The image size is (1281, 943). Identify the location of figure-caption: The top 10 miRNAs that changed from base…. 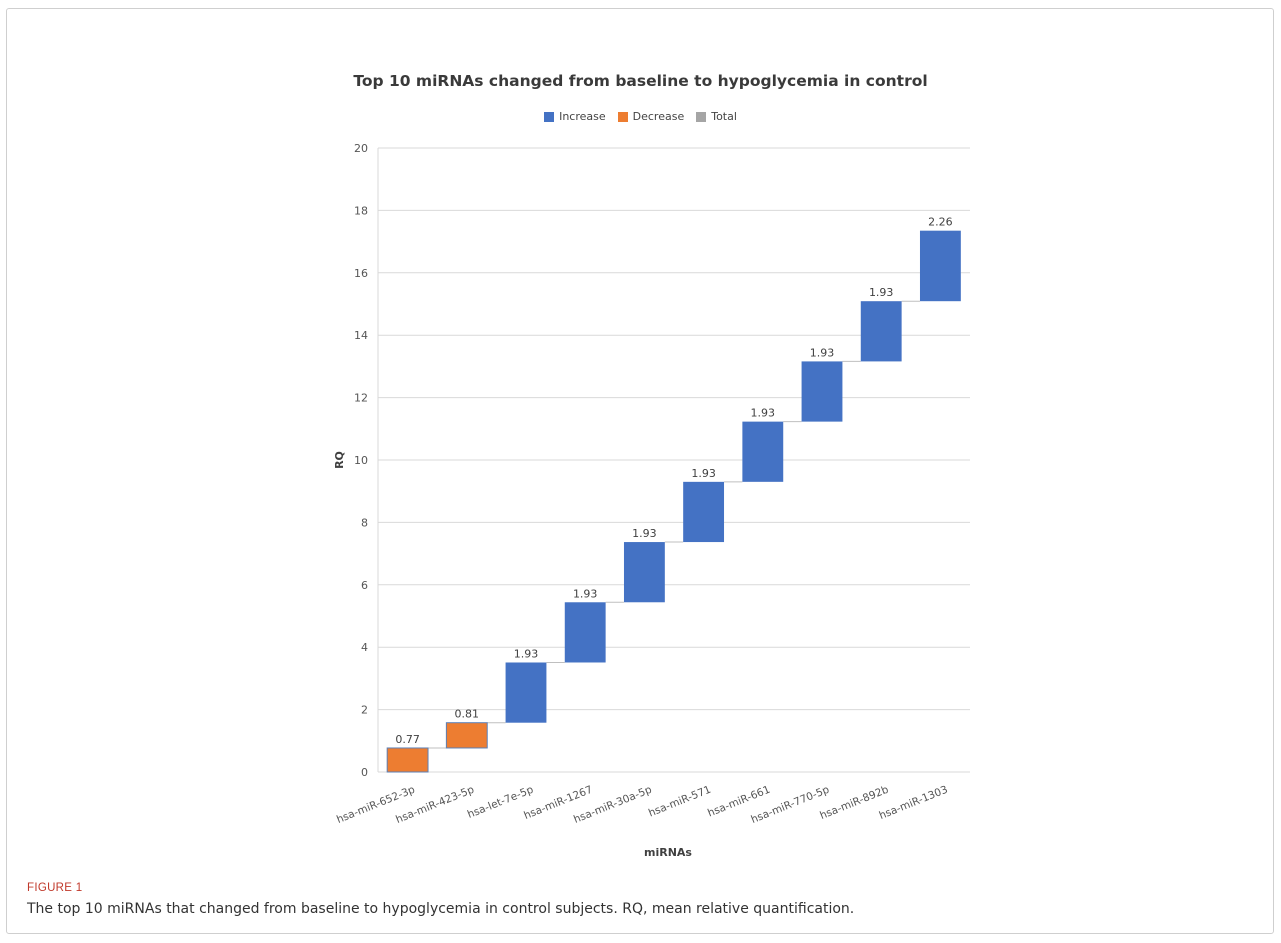
(441, 909).